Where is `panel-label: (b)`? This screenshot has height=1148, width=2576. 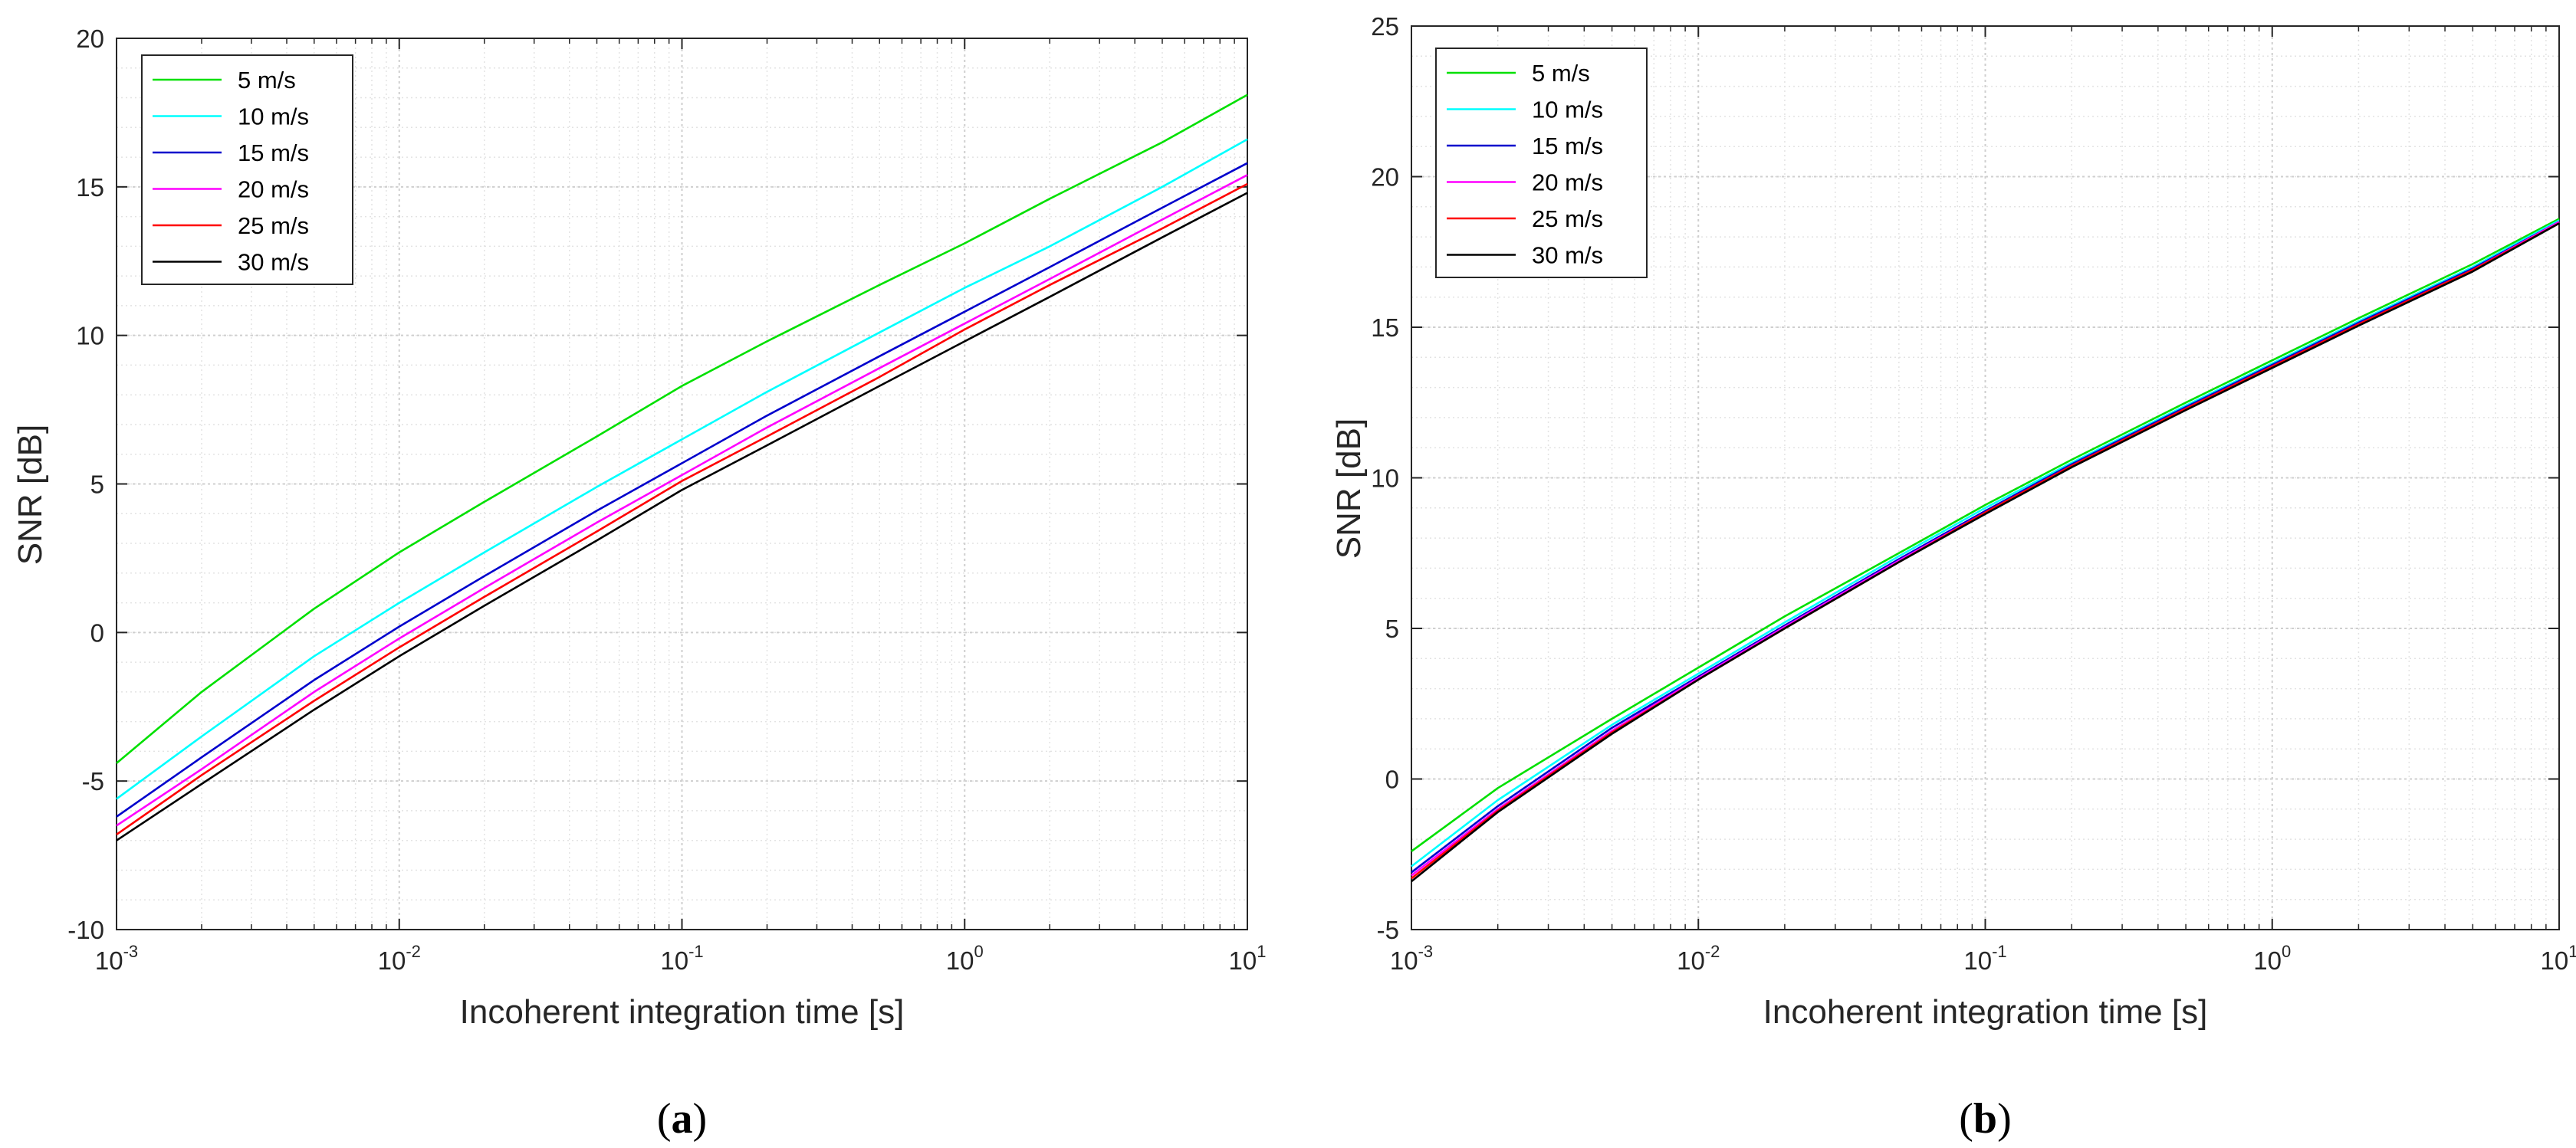
panel-label: (b) is located at coordinates (1985, 1119).